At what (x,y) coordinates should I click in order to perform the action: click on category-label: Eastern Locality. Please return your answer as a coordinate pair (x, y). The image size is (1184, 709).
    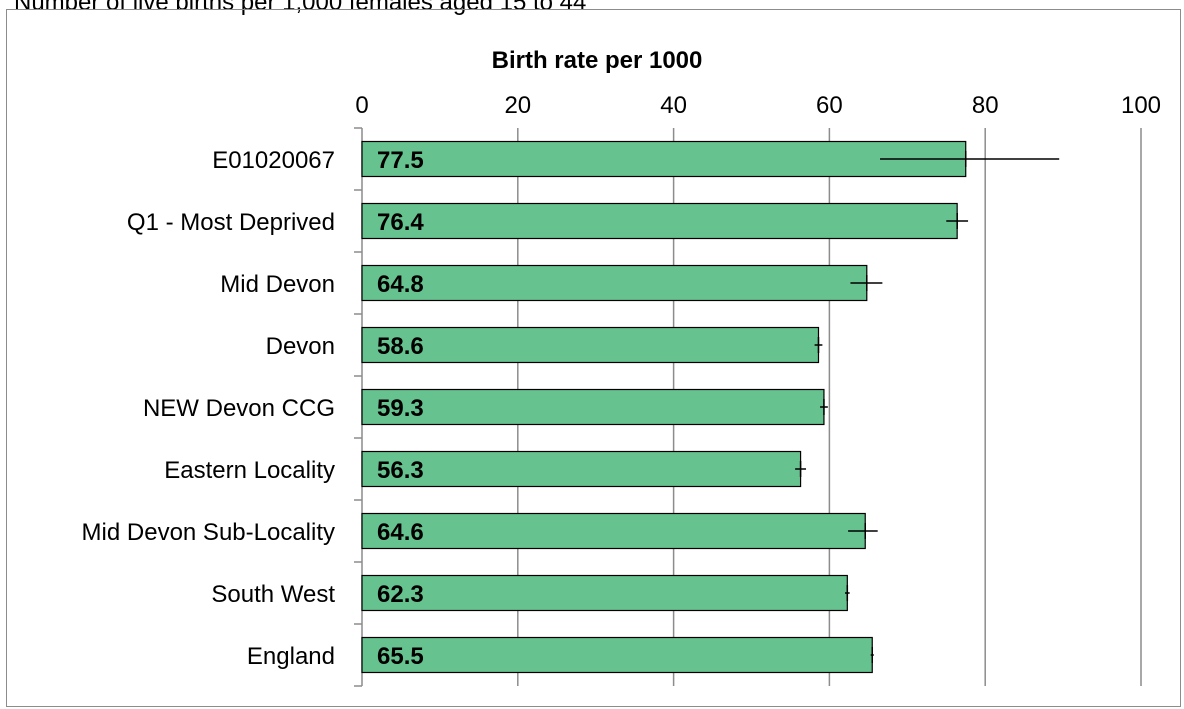
    Looking at the image, I should click on (249, 470).